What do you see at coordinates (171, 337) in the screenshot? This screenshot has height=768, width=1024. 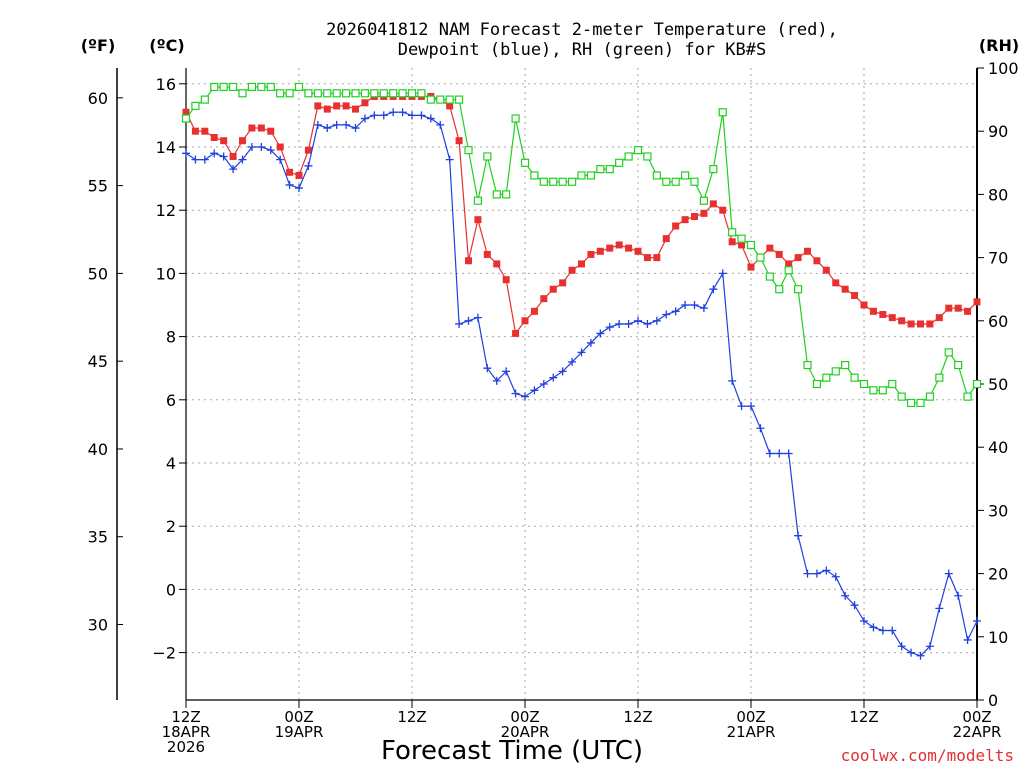 I see `celsius-tick-label: 8` at bounding box center [171, 337].